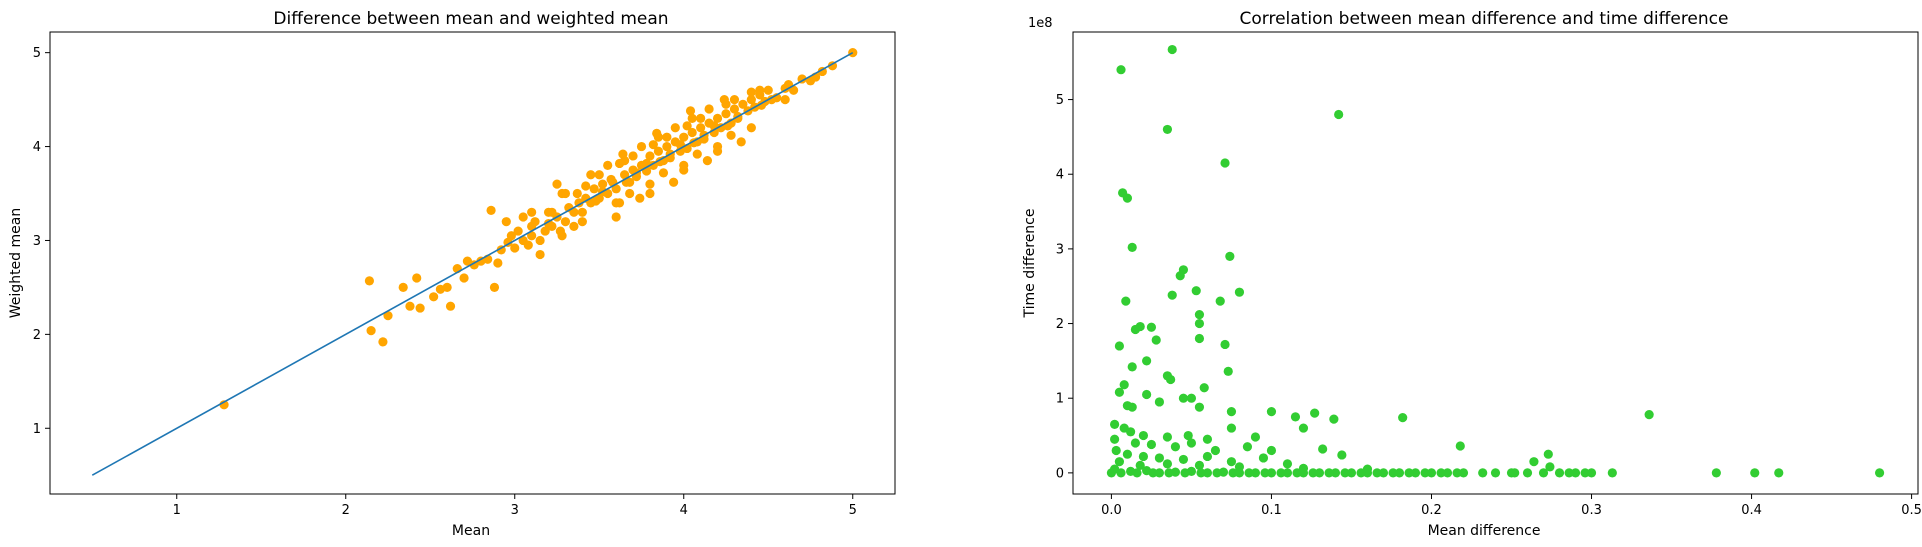 The height and width of the screenshot is (547, 1922). What do you see at coordinates (1060, 473) in the screenshot?
I see `y-tick-label: 0` at bounding box center [1060, 473].